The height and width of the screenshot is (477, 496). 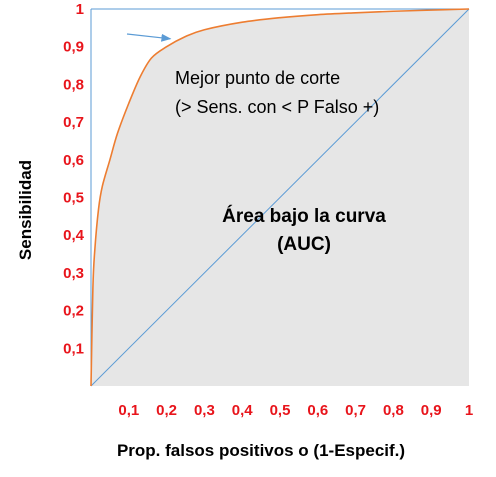 I want to click on x-tick-label: 0,8, so click(x=393, y=410).